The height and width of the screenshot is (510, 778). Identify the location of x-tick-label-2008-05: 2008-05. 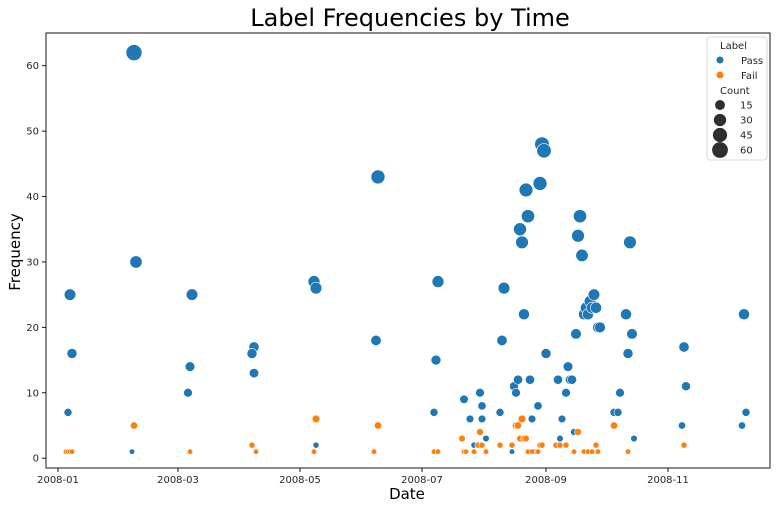
(300, 480).